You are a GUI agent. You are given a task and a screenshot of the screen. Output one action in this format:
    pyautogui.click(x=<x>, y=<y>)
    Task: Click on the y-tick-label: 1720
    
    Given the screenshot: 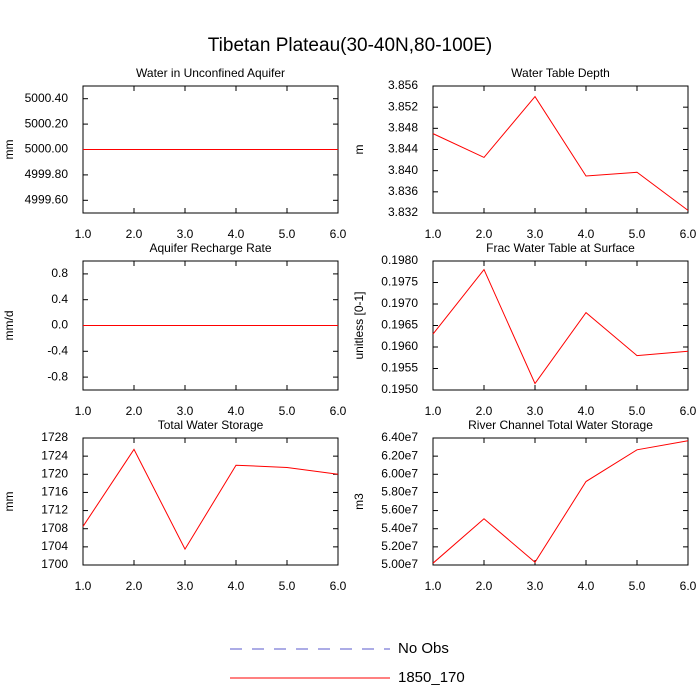 What is the action you would take?
    pyautogui.click(x=54, y=473)
    